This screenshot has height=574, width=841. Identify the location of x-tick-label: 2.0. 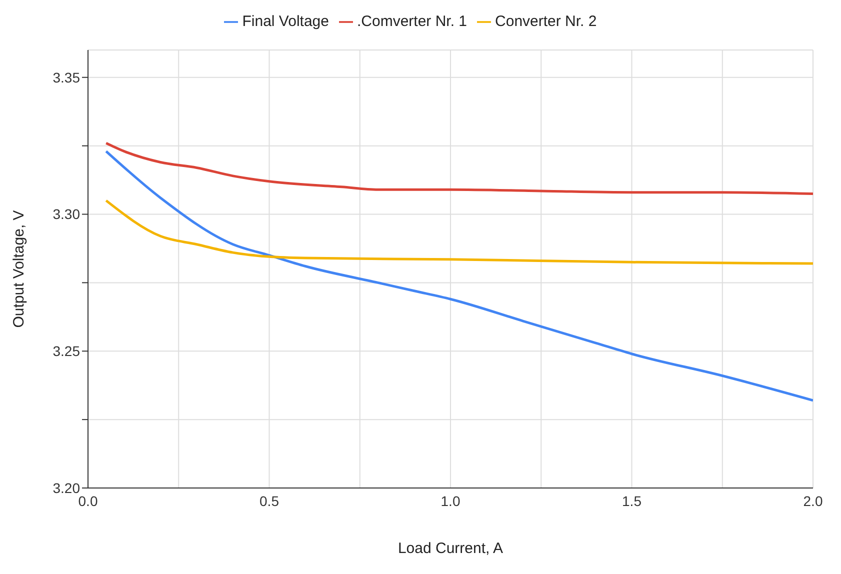
(813, 500).